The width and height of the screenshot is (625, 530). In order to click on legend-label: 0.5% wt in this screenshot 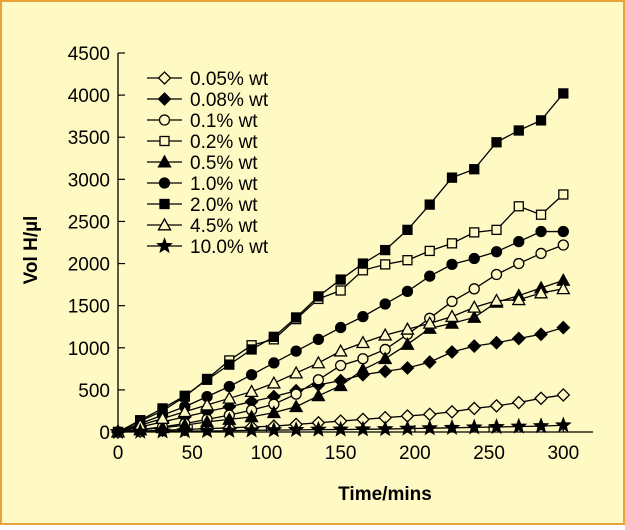, I will do `click(224, 163)`.